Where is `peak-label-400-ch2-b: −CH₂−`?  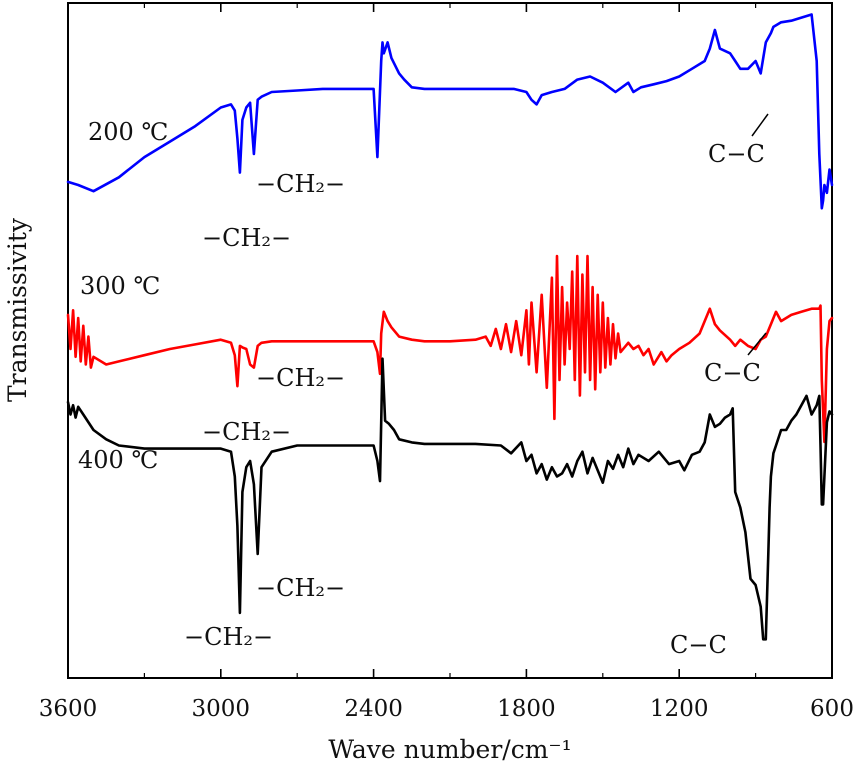
peak-label-400-ch2-b: −CH₂− is located at coordinates (300, 588).